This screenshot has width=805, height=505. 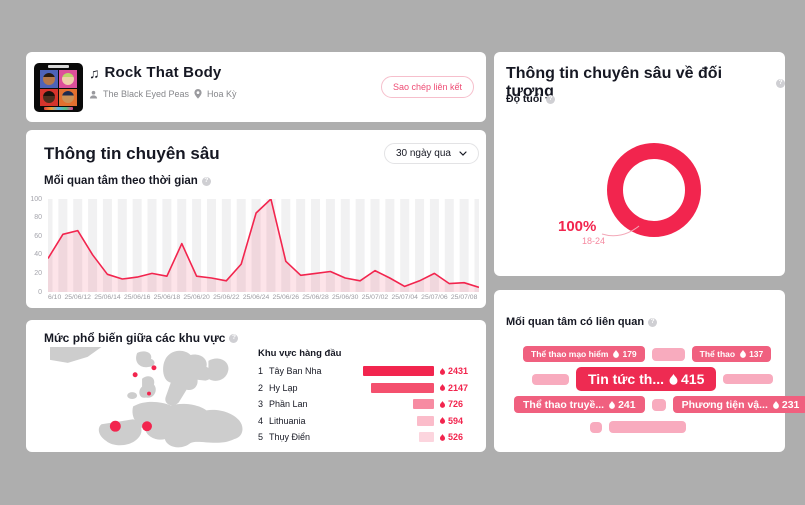 What do you see at coordinates (375, 297) in the screenshot?
I see `x-tick-label: 25/07/02` at bounding box center [375, 297].